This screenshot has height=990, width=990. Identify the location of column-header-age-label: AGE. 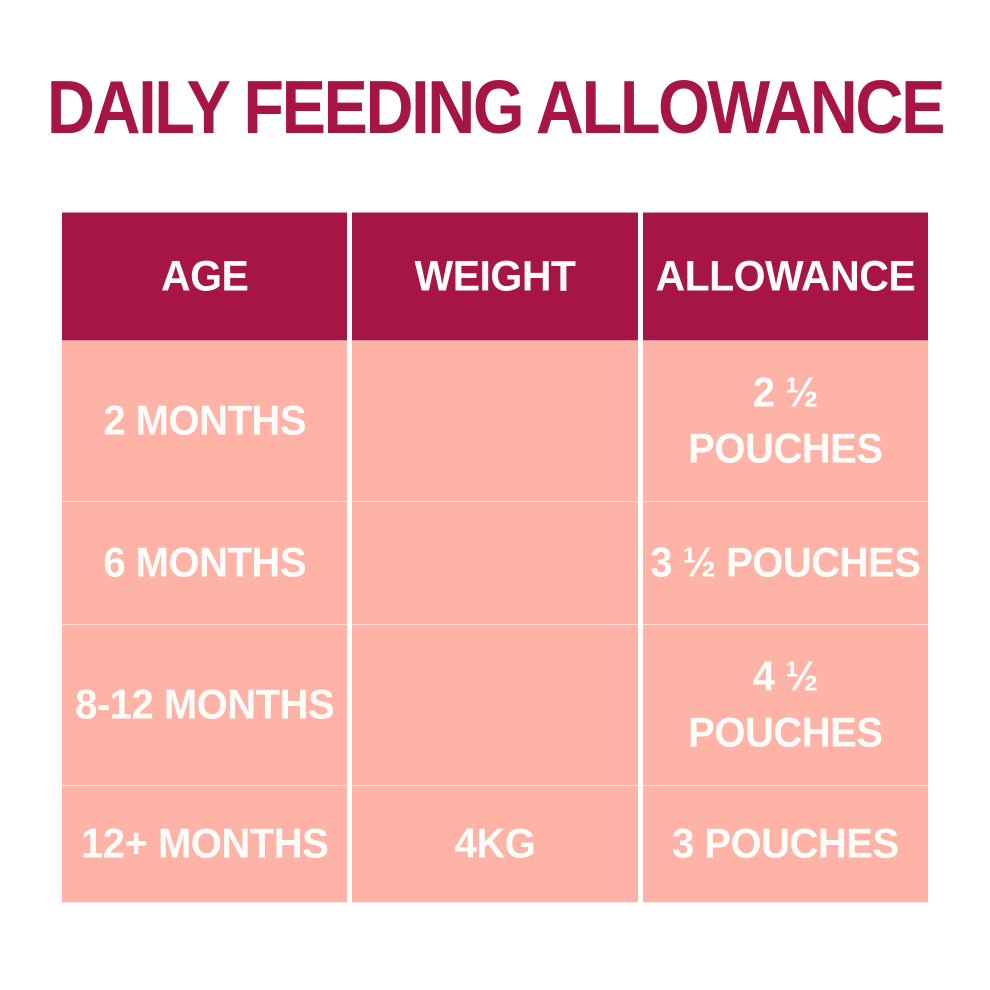
(204, 275).